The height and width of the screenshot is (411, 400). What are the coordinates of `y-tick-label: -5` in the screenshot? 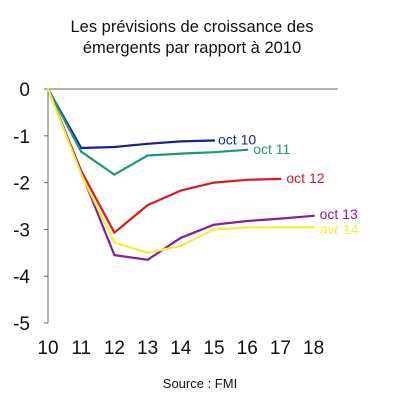 It's located at (21, 324).